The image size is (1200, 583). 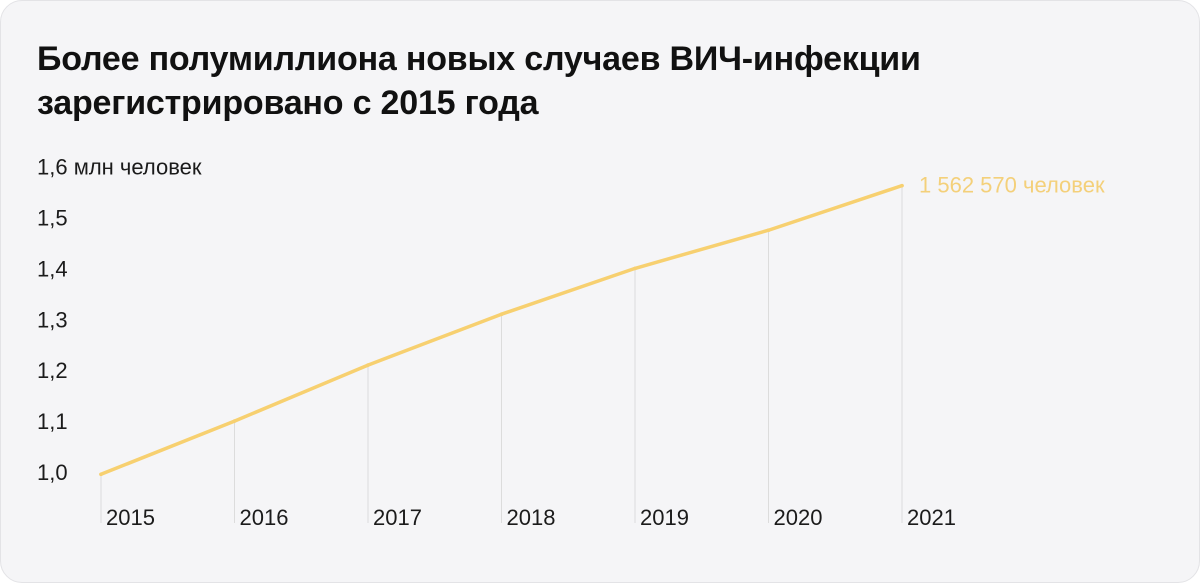 What do you see at coordinates (130, 517) in the screenshot?
I see `x-tick-label: 2015` at bounding box center [130, 517].